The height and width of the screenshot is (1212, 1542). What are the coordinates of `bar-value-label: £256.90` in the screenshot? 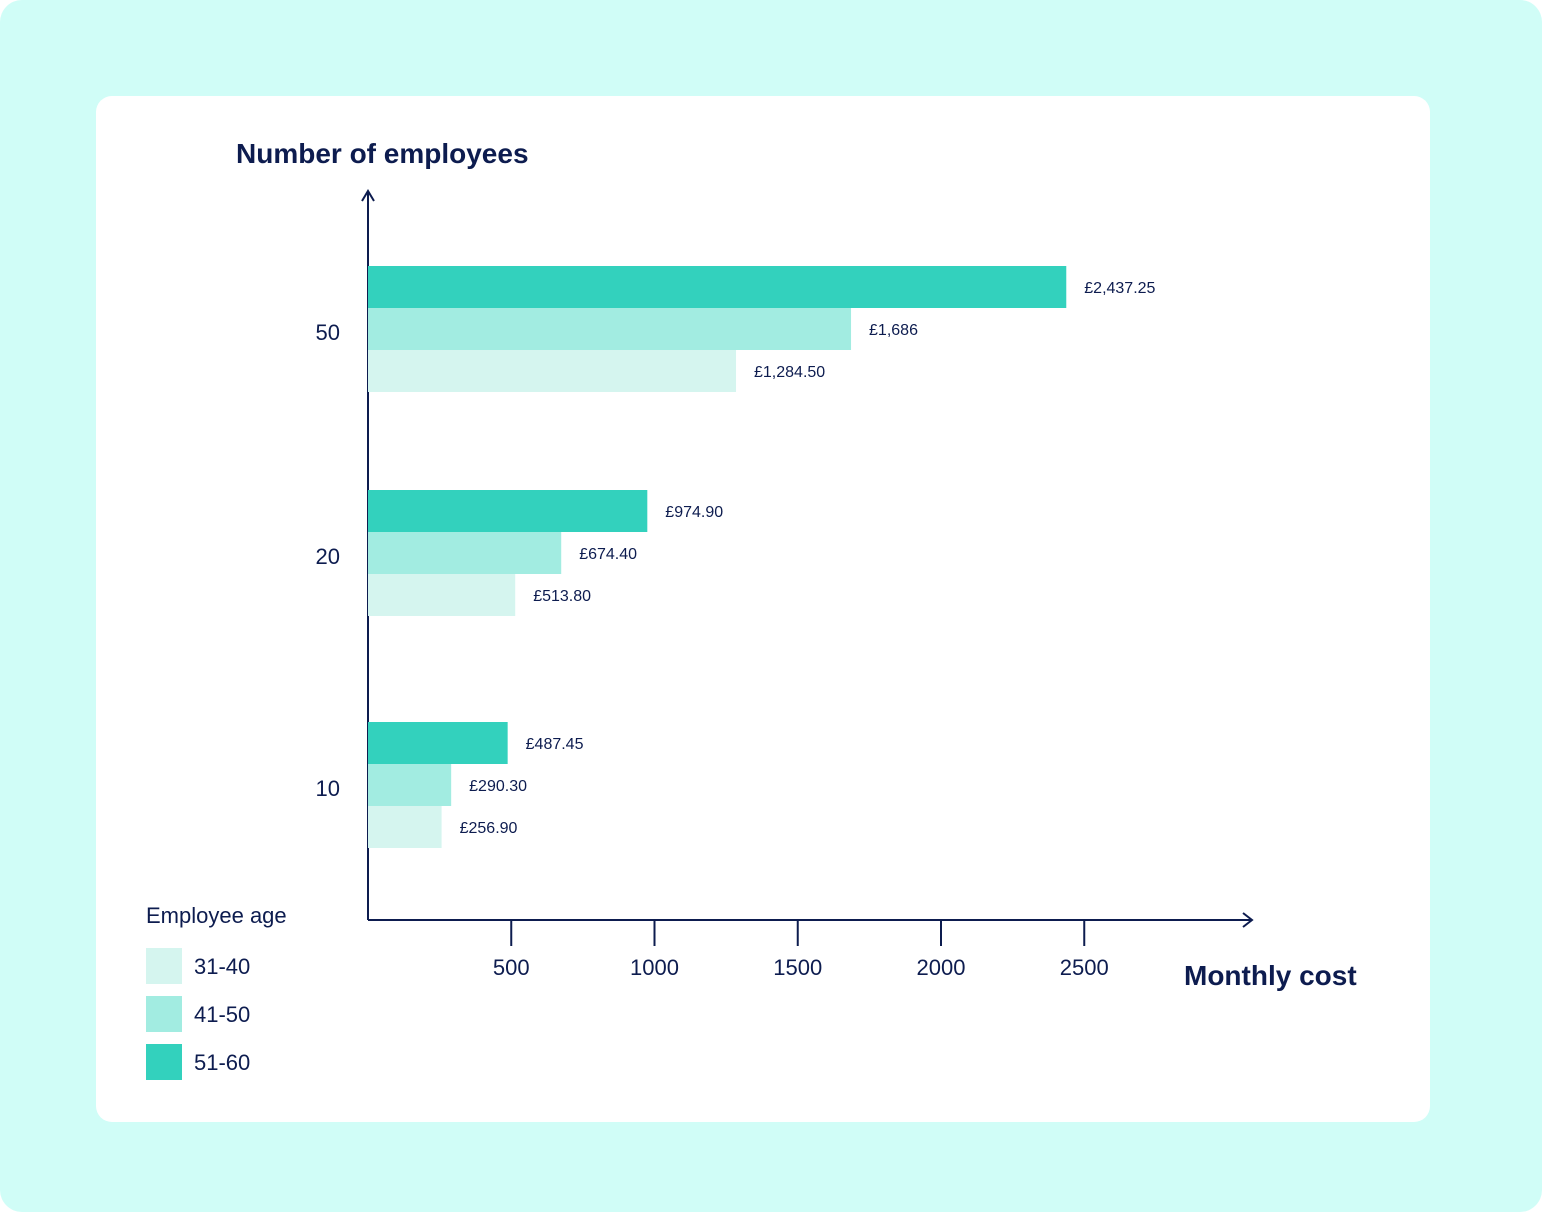 It's located at (489, 828).